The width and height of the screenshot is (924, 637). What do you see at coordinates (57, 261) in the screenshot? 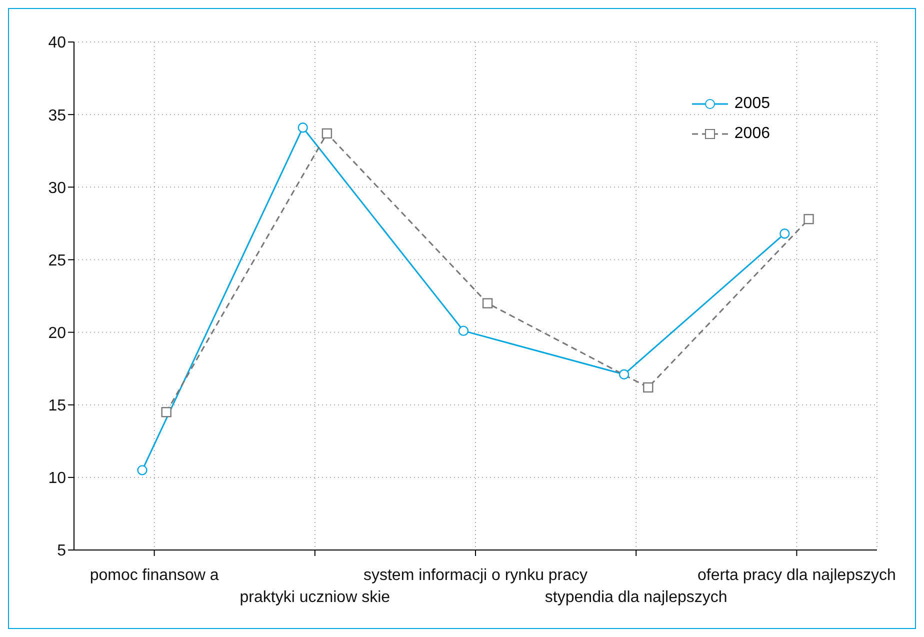
I see `y-tick-label: 25` at bounding box center [57, 261].